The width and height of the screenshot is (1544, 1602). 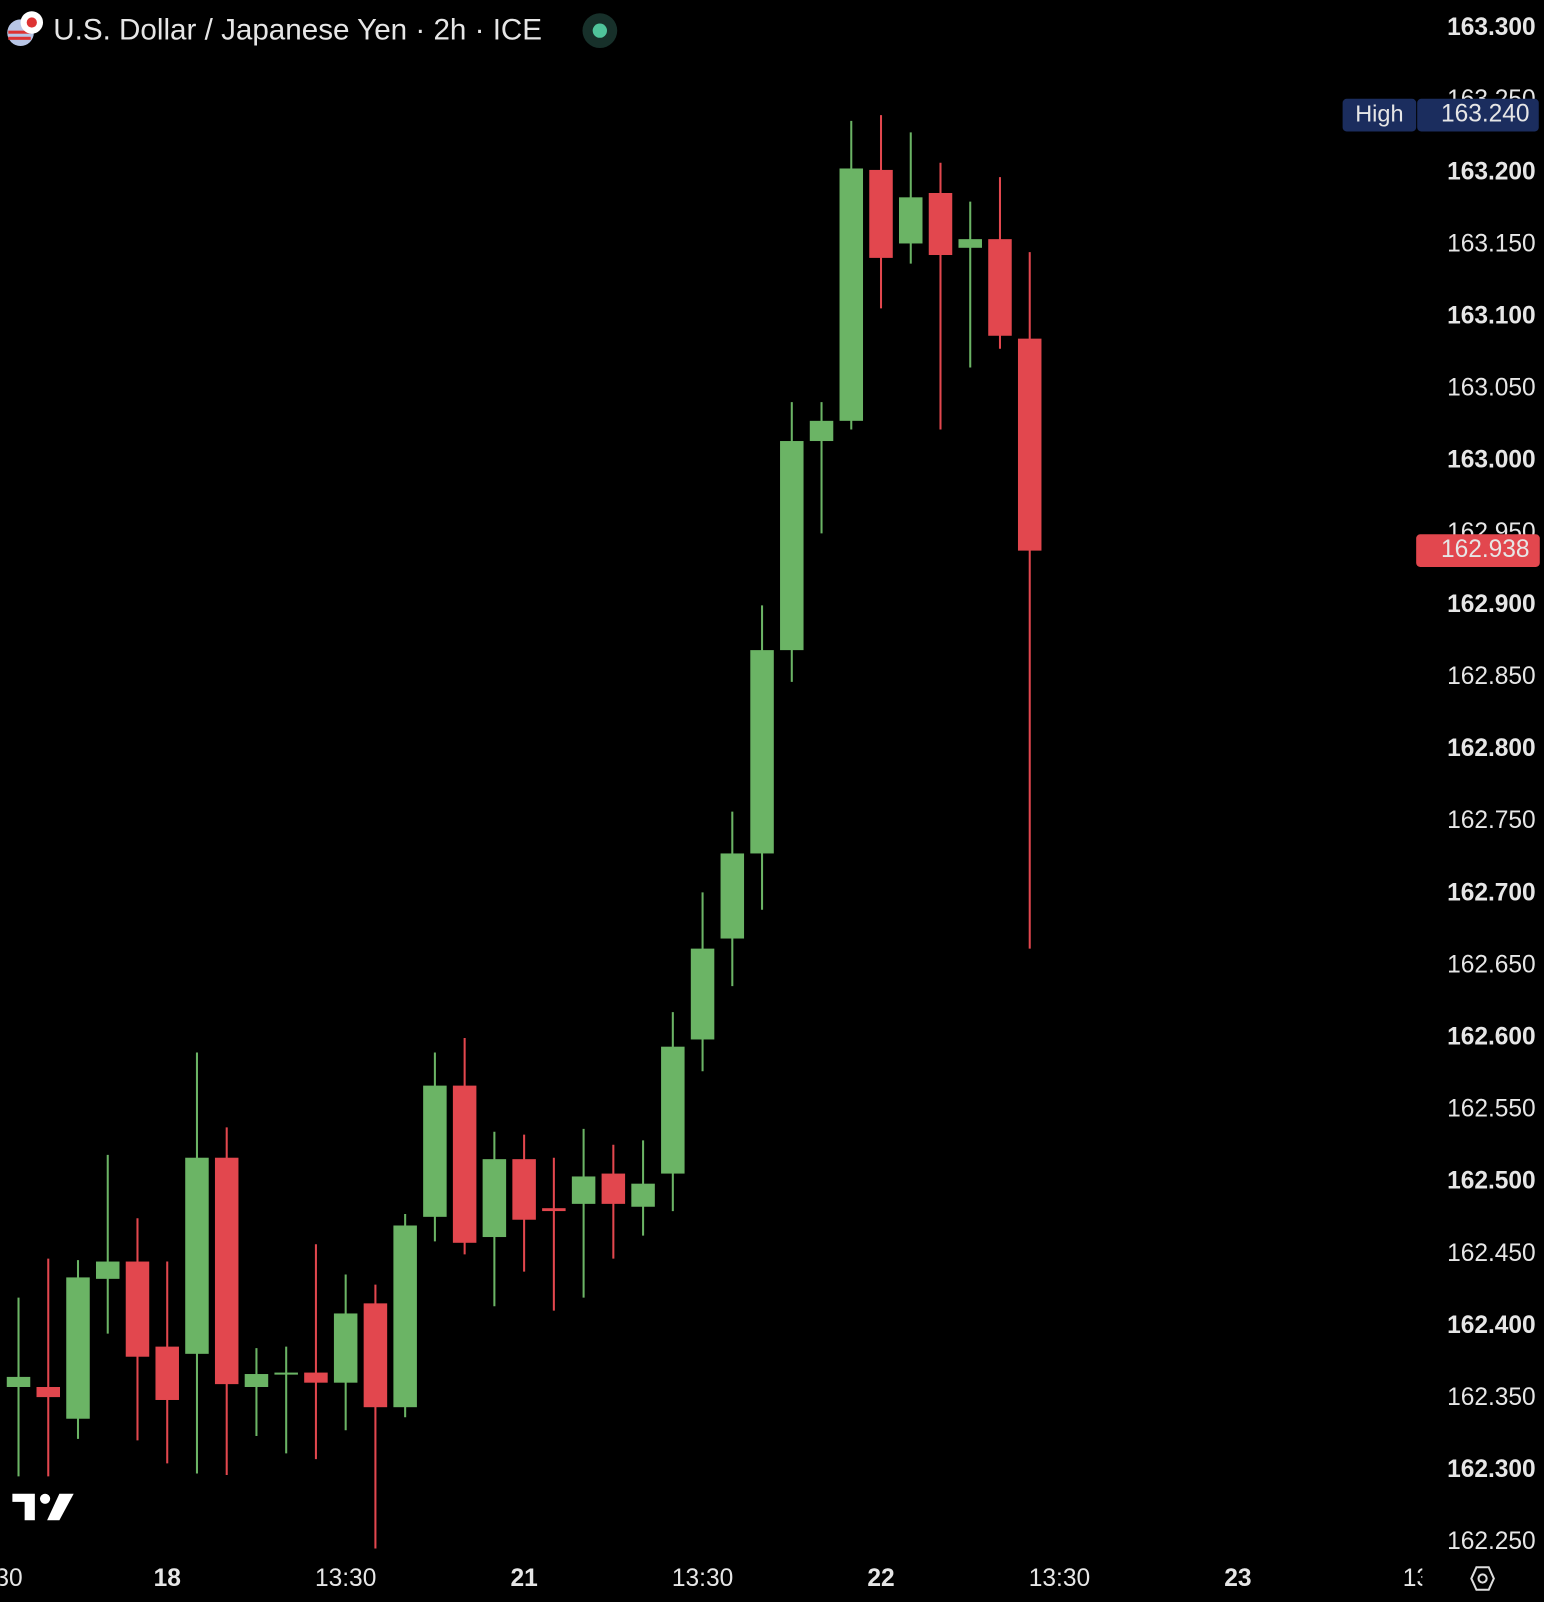 I want to click on y-tick-label: 163.300, so click(x=1491, y=27).